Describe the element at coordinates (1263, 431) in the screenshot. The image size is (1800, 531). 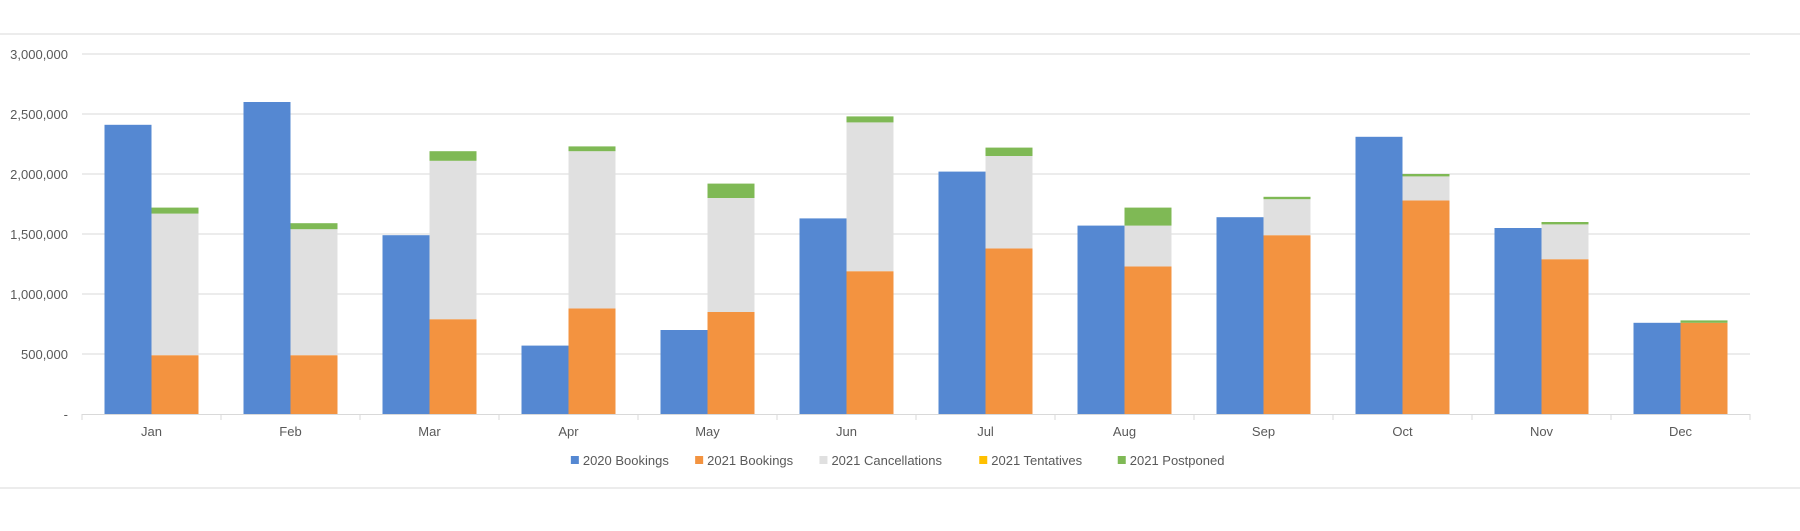
I see `x-tick-label: Sep` at that location.